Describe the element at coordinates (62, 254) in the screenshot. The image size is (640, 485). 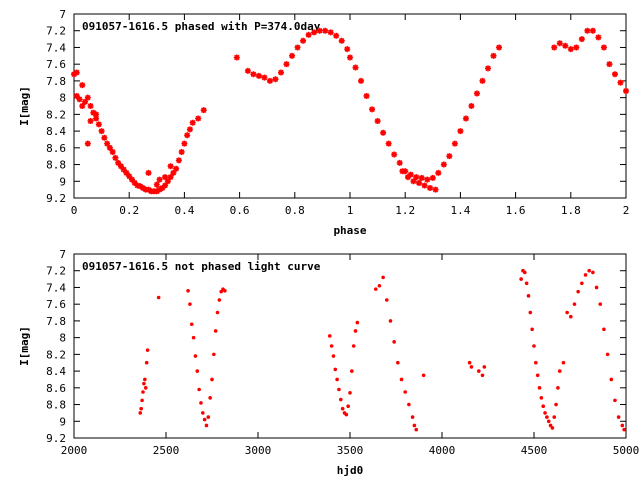
I see `y-tick-label: 7` at that location.